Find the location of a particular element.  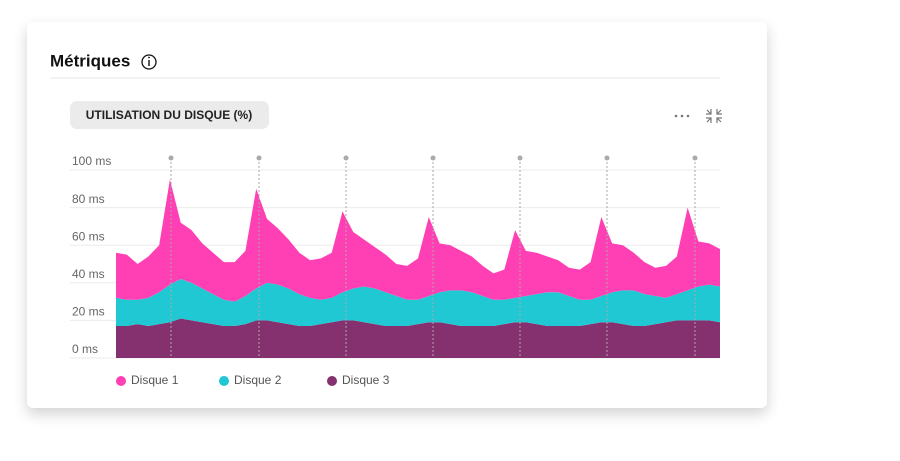

legend-item: Disque 1 is located at coordinates (147, 380).